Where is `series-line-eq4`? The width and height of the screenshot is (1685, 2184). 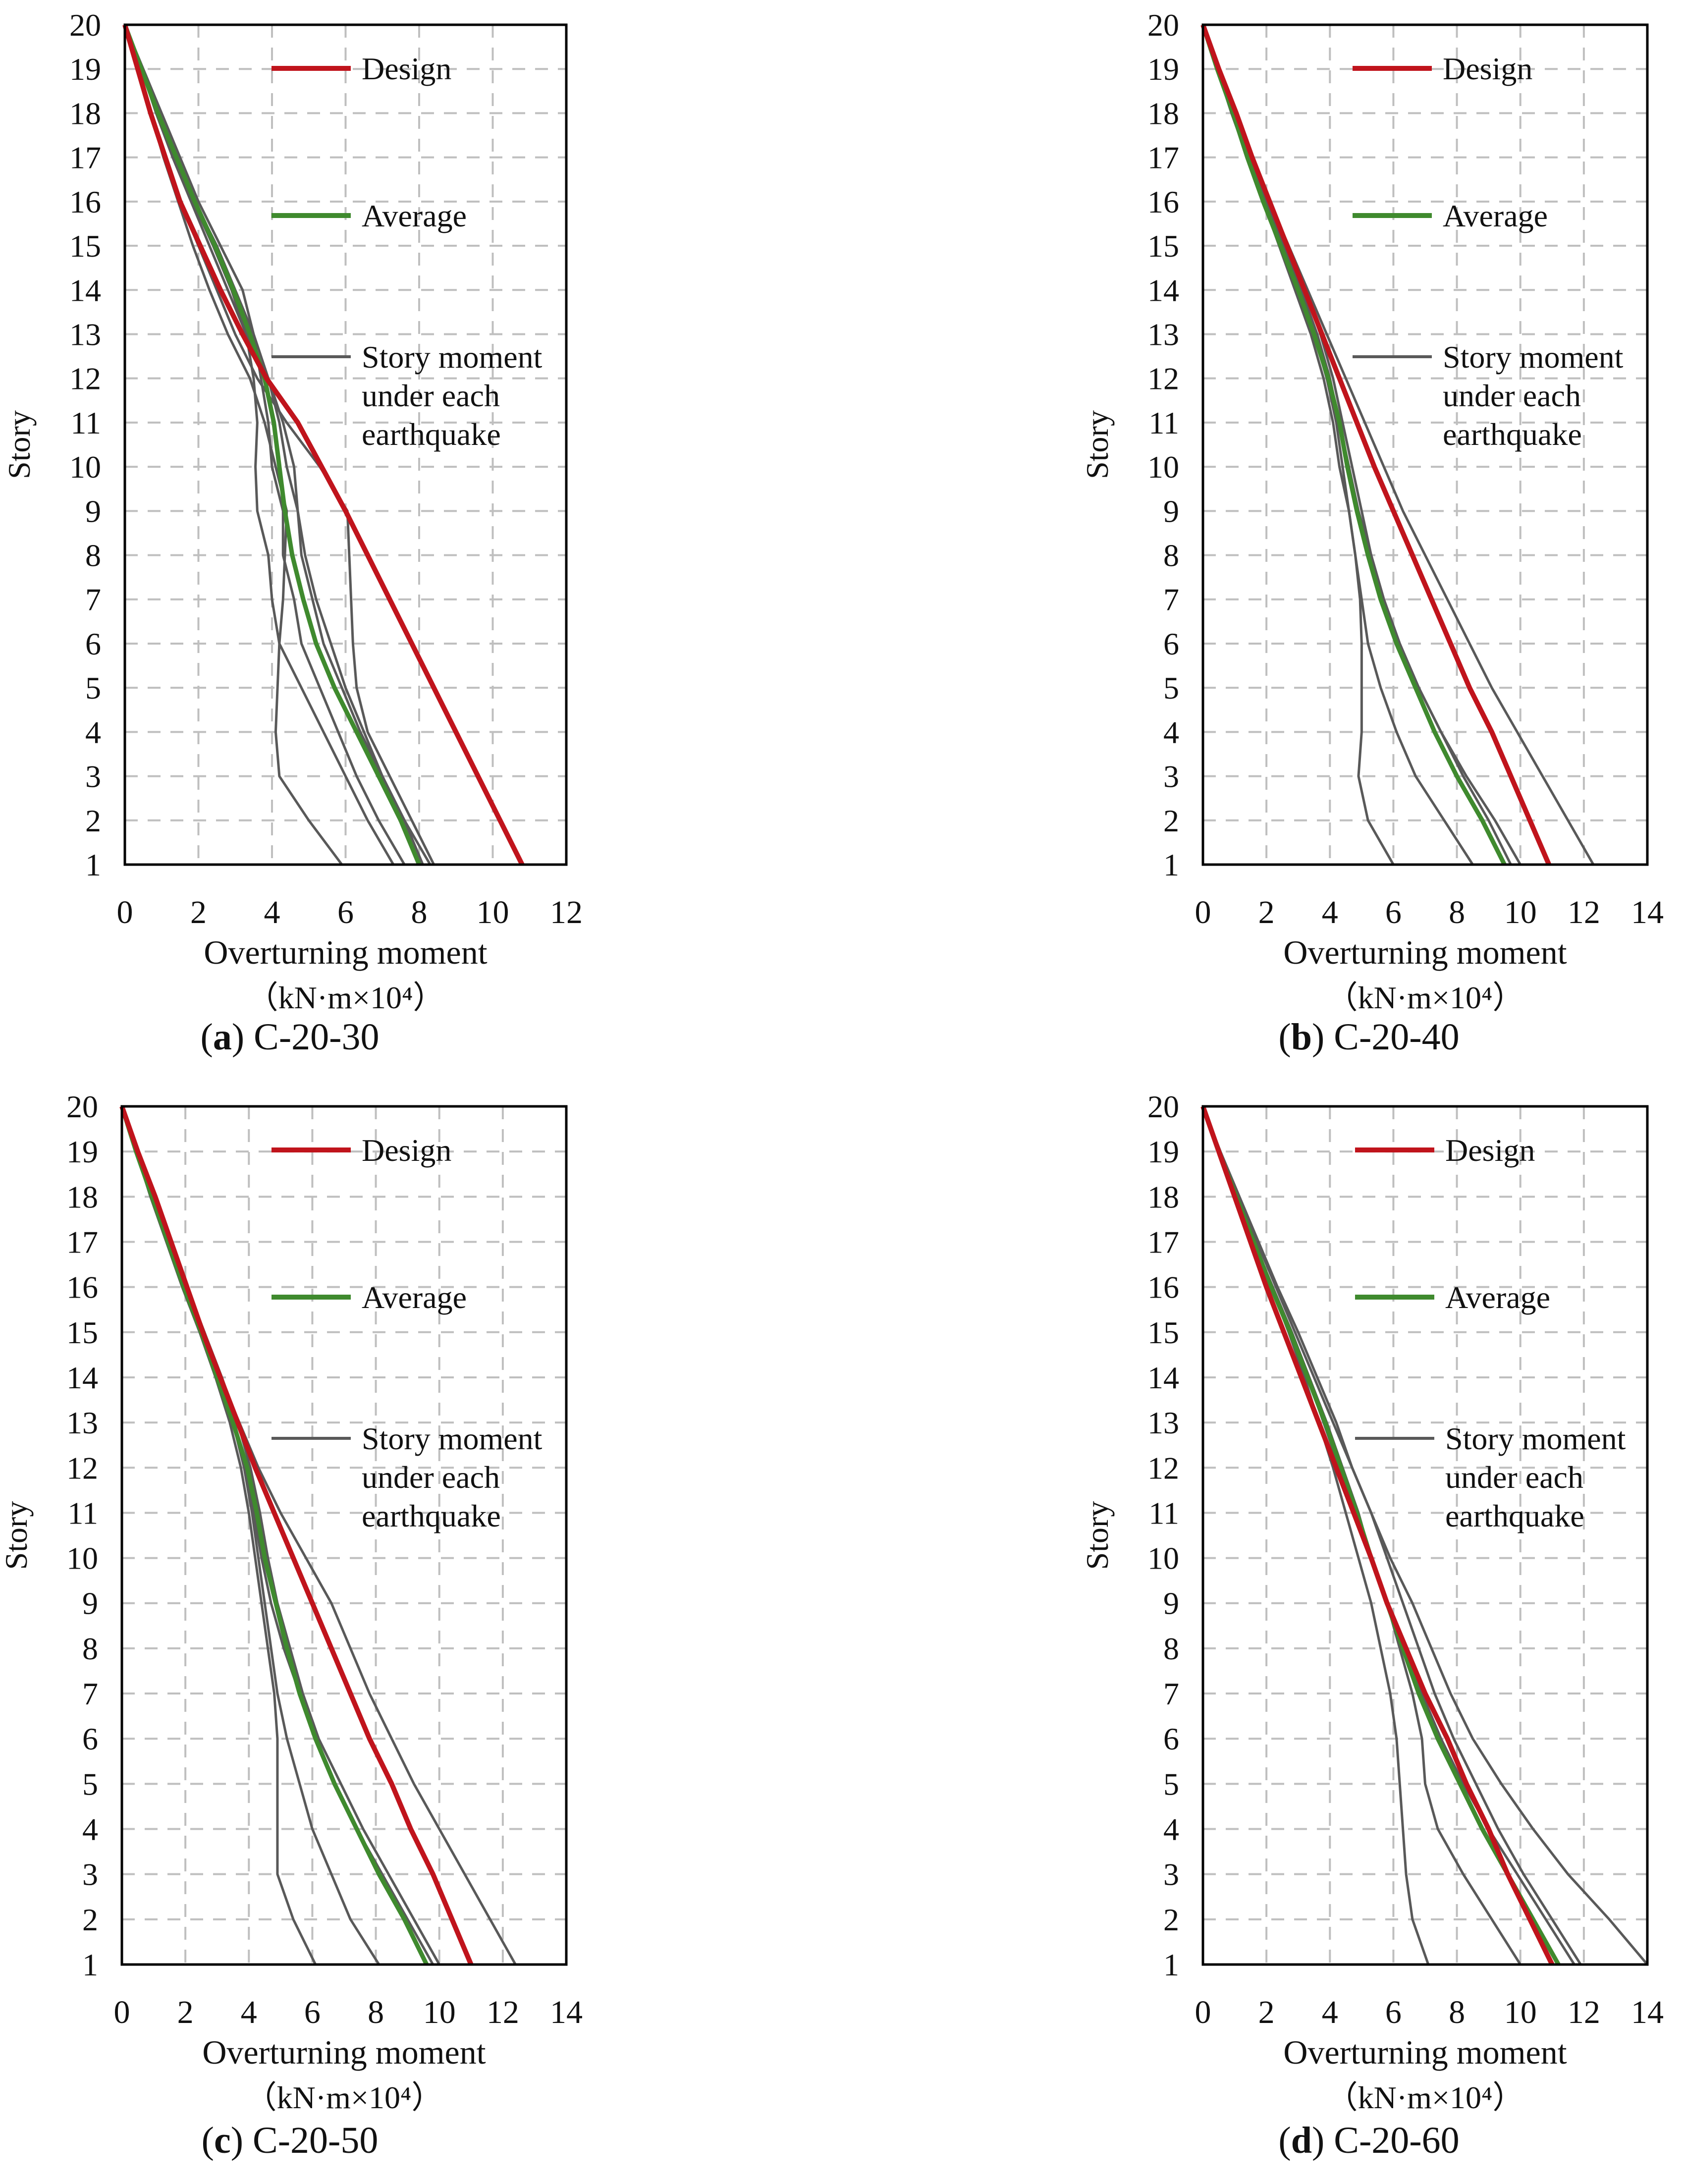 series-line-eq4 is located at coordinates (1391, 1536).